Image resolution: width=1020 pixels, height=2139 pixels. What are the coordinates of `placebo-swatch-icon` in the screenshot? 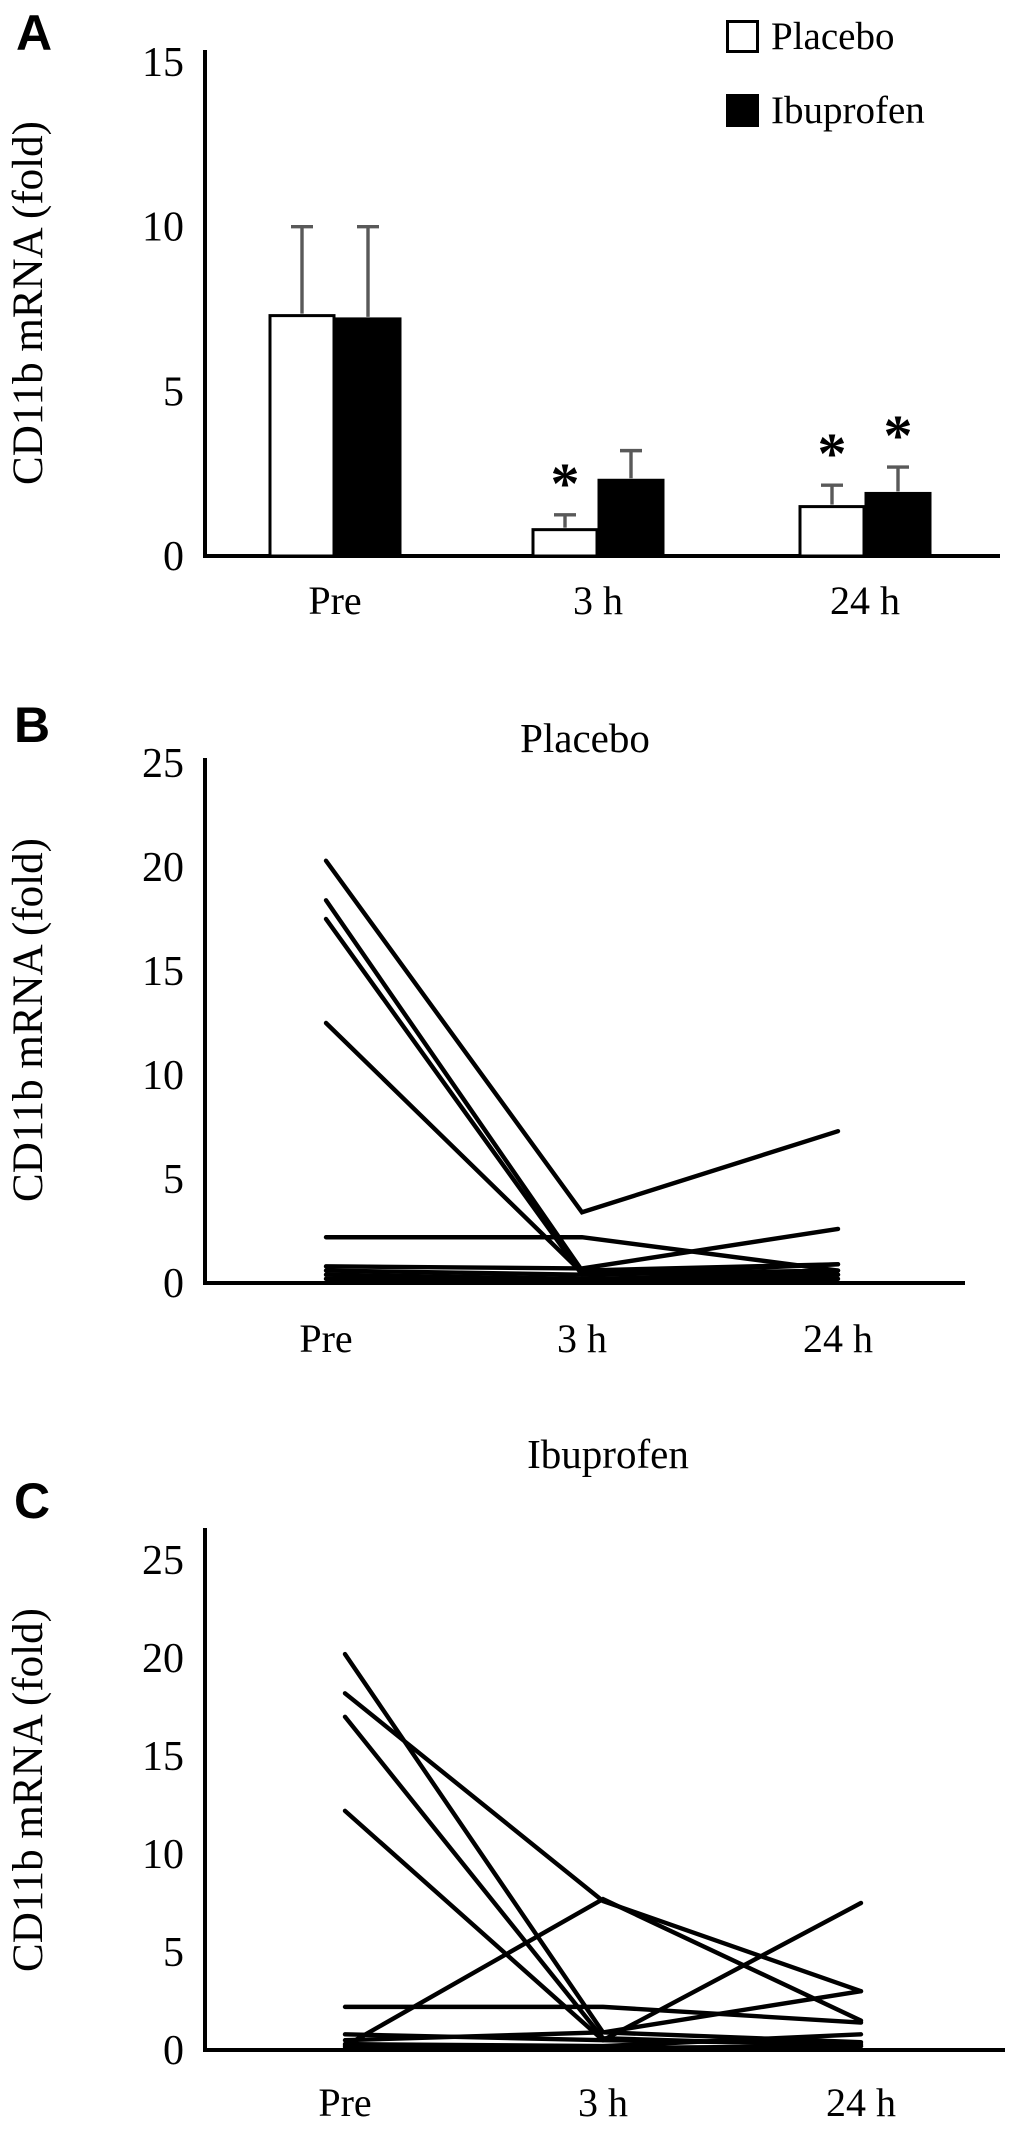 It's located at (742, 36).